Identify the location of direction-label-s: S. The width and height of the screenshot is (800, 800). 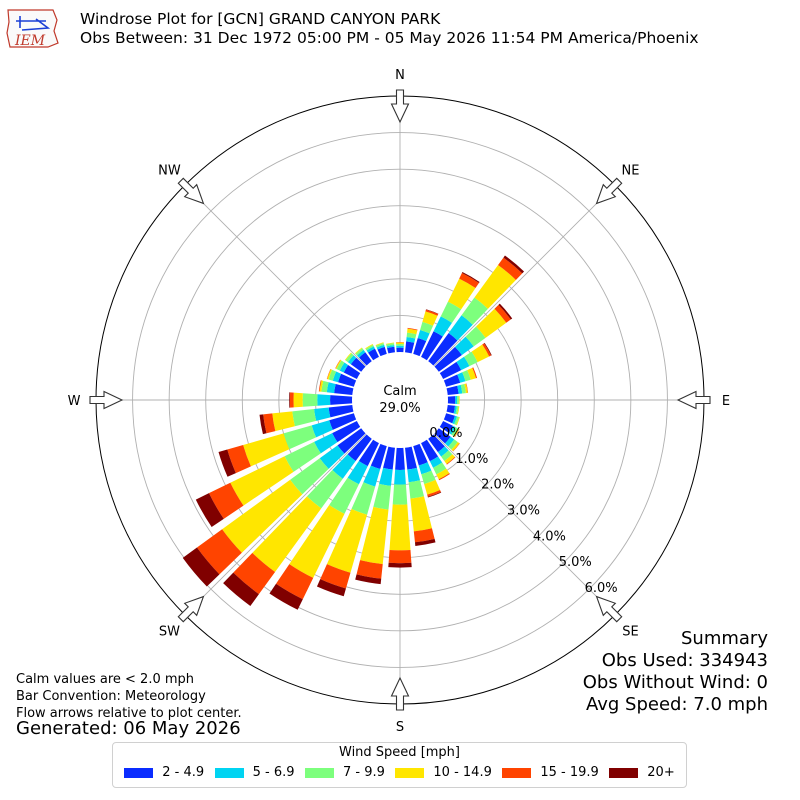
(400, 727).